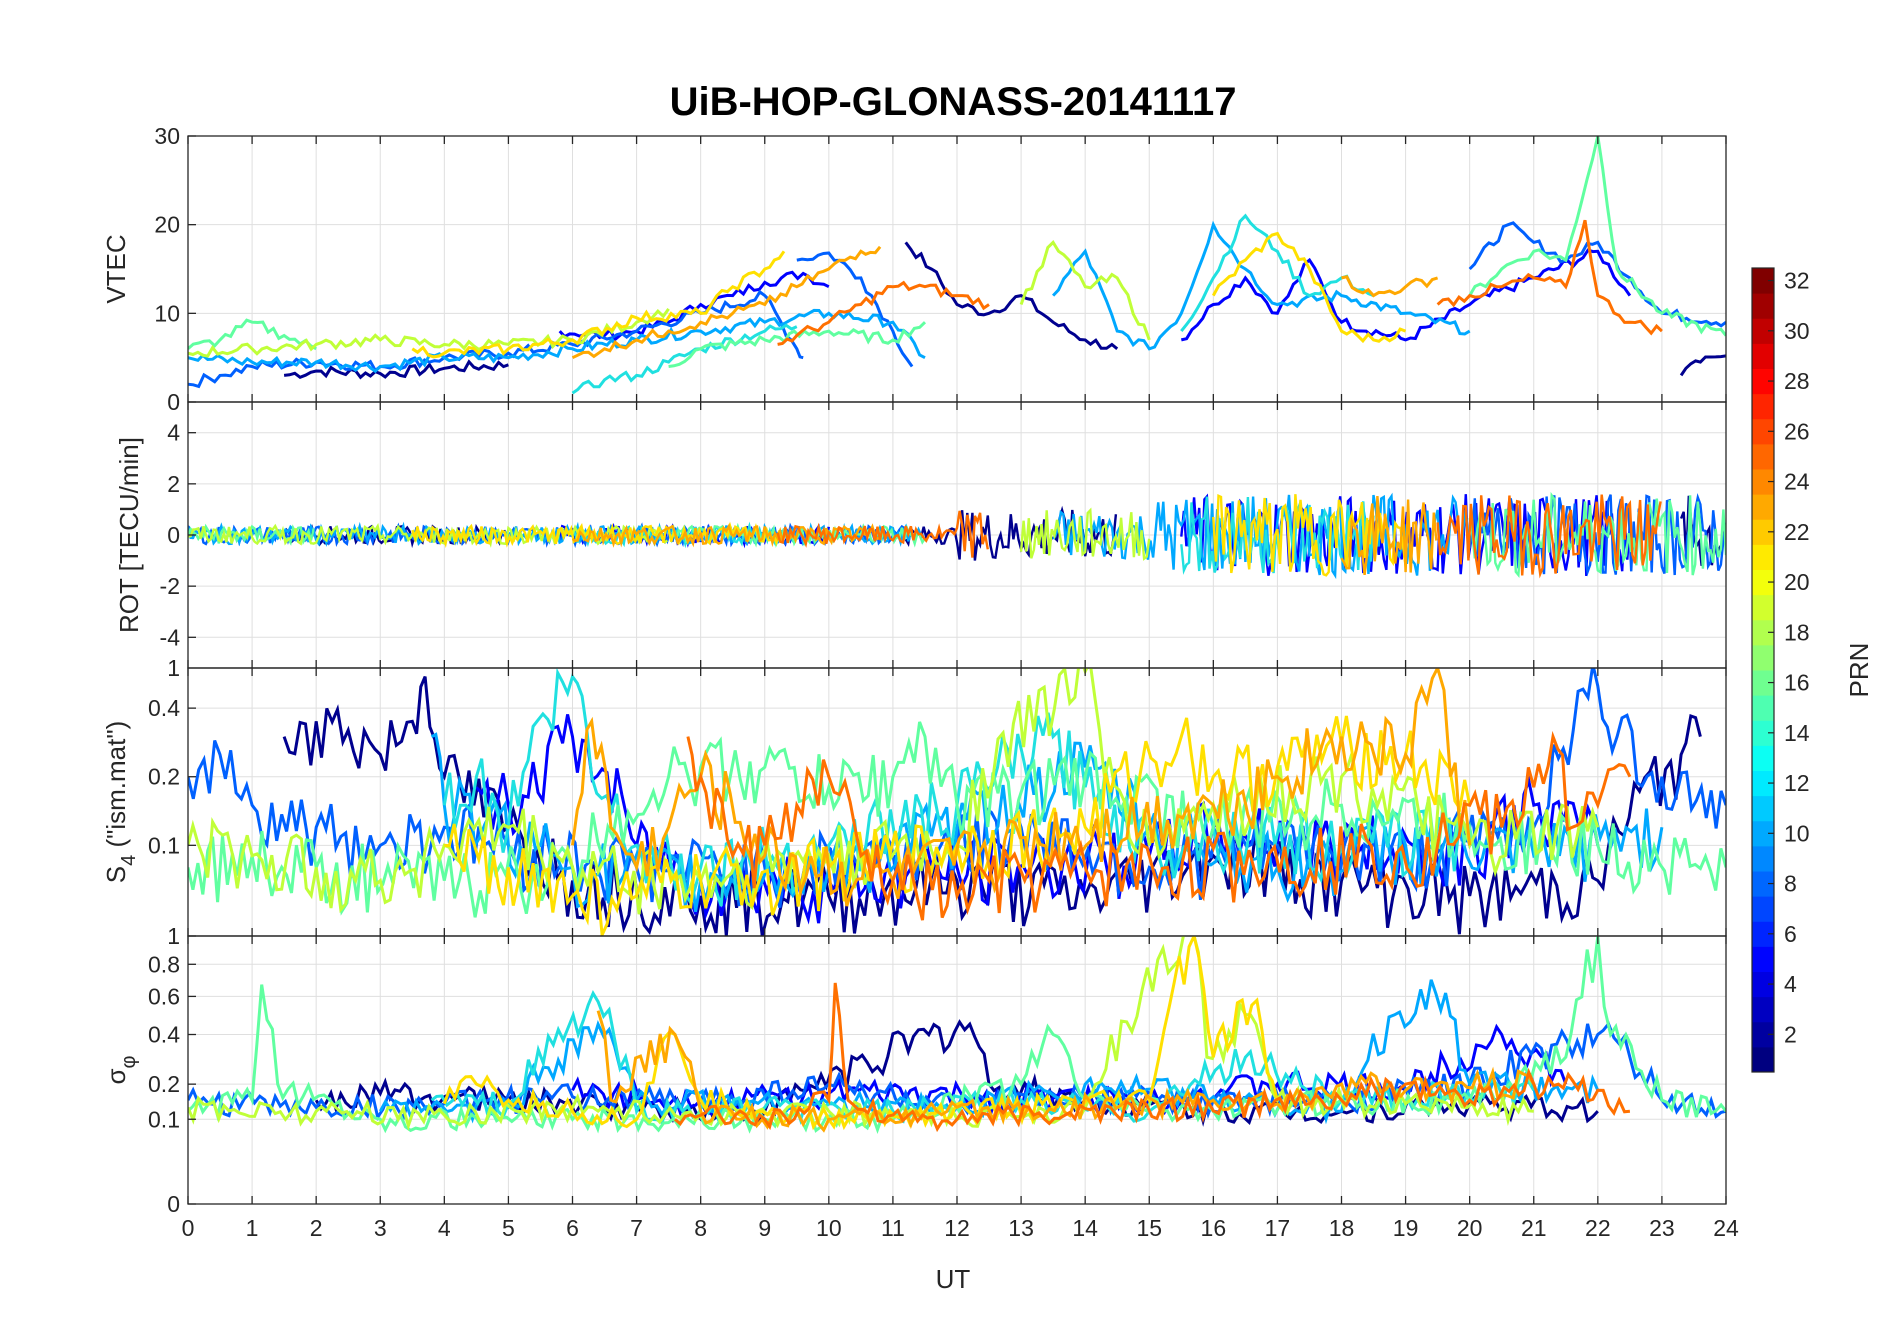  I want to click on x-tick-label: 22, so click(1598, 1228).